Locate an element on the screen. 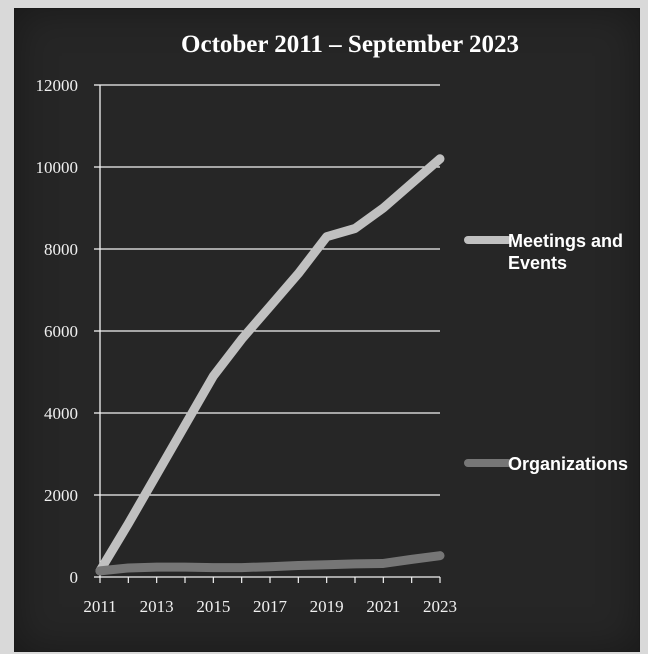  x-tick-label: 2013 is located at coordinates (157, 606).